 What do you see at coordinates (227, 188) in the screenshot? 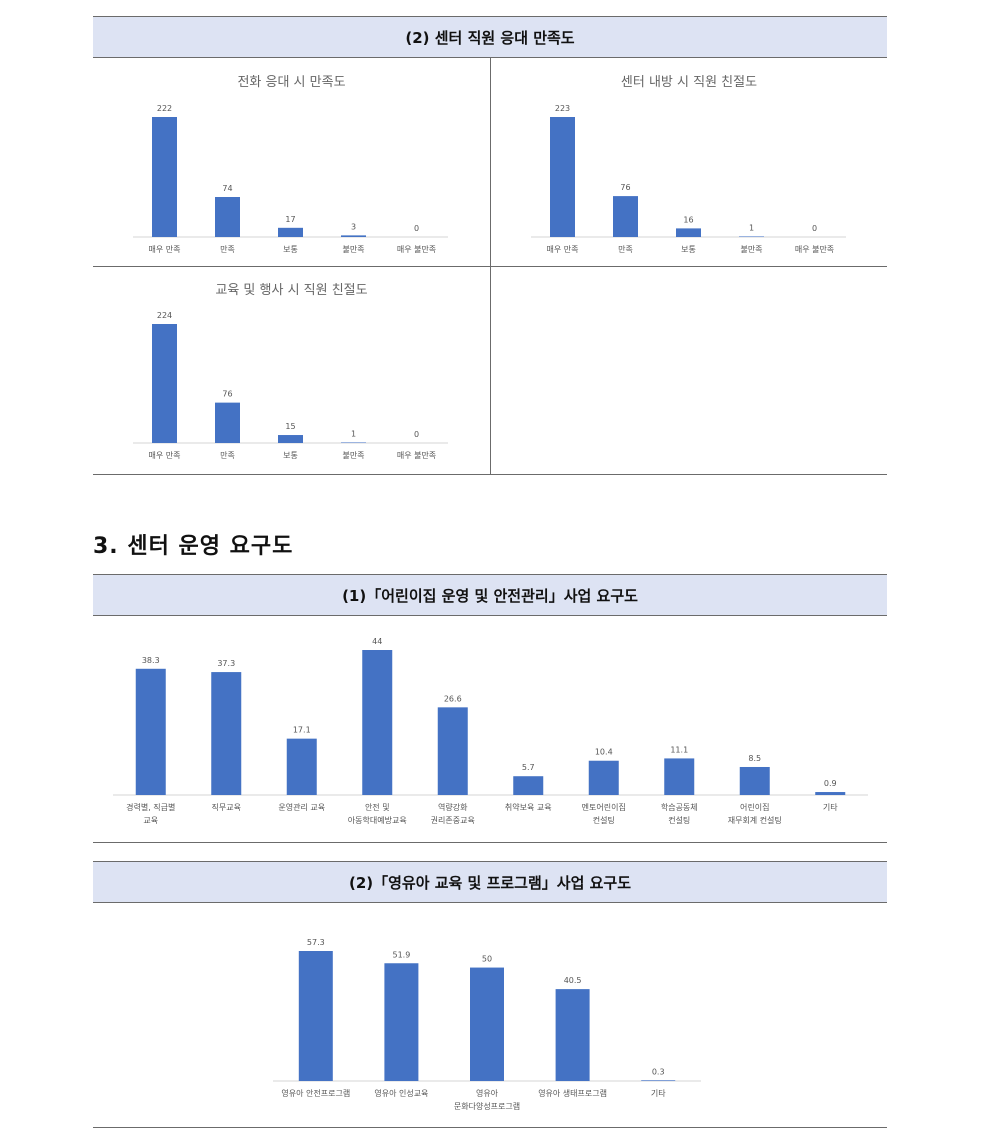
I see `data-label: 74` at bounding box center [227, 188].